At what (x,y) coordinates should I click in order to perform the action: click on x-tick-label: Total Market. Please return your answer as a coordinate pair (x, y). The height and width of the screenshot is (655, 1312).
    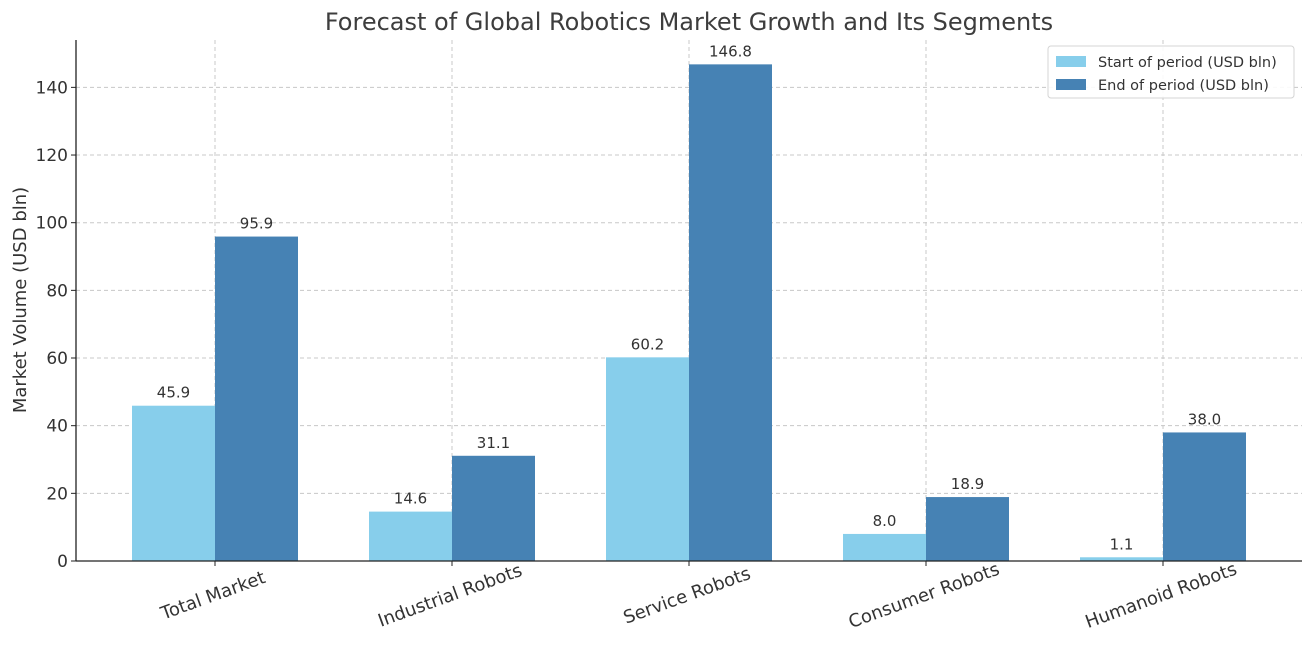
    Looking at the image, I should click on (212, 596).